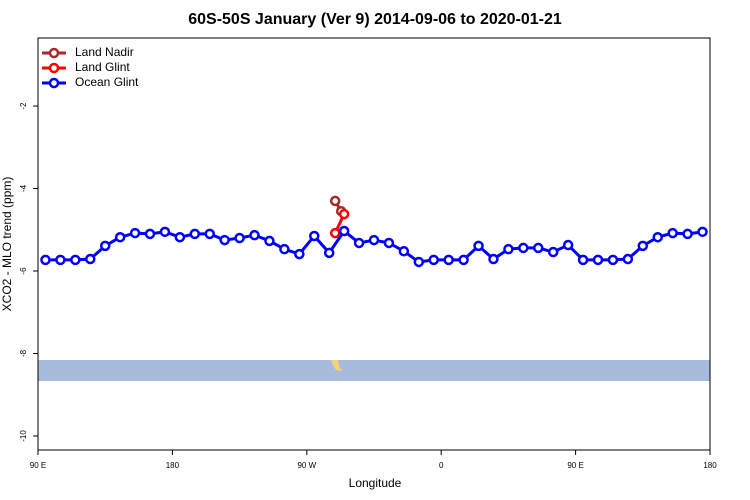  I want to click on legend-label: Ocean Glint, so click(107, 82).